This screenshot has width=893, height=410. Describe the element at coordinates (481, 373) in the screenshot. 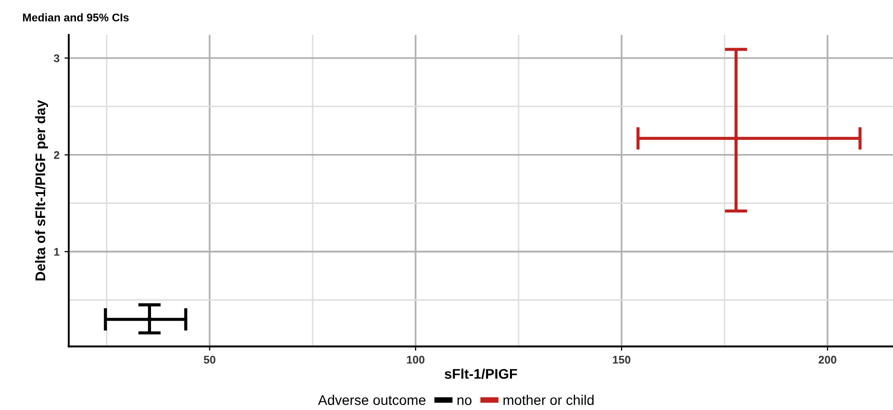

I see `x-axis-title: sFlt-1/PIGF` at that location.